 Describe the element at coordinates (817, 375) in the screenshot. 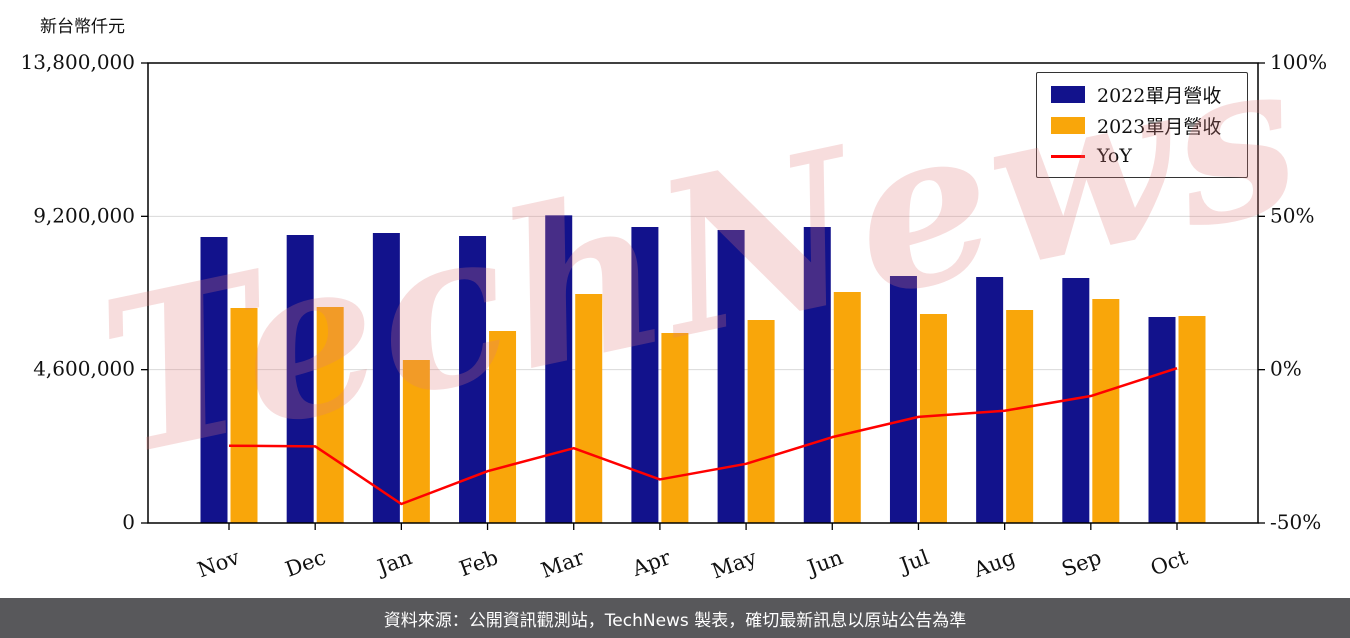

I see `bar-2022單月營收-Jun` at that location.